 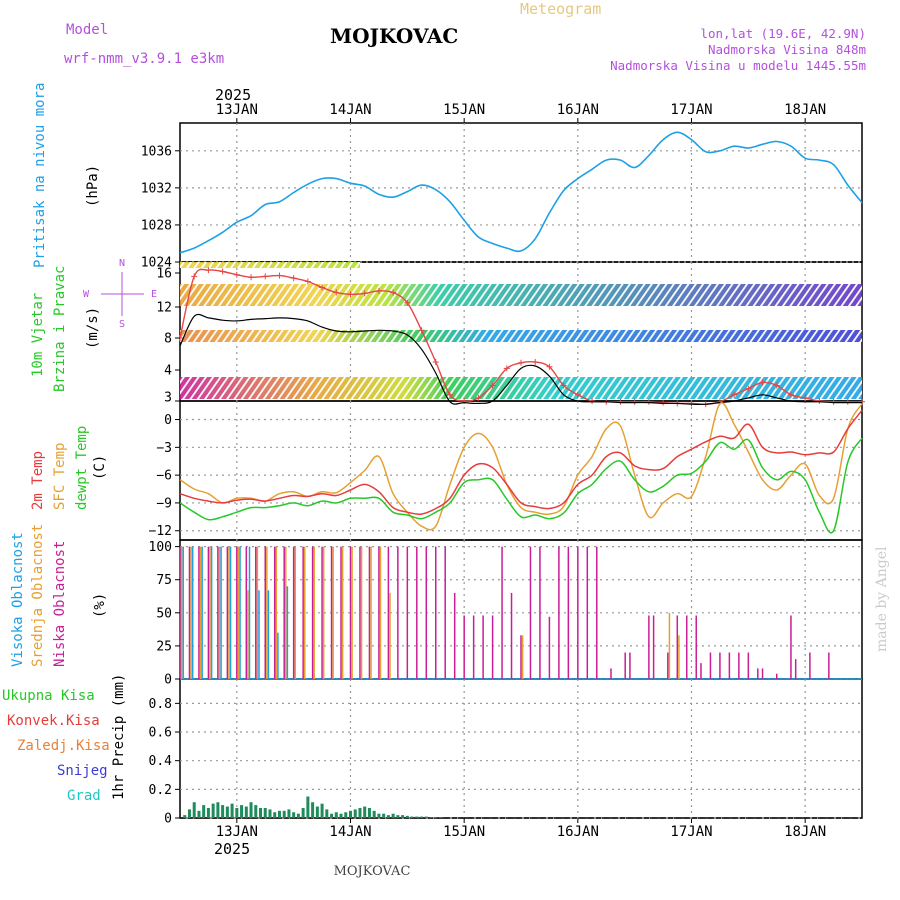 What do you see at coordinates (100, 605) in the screenshot?
I see `cloud-unit: (%)` at bounding box center [100, 605].